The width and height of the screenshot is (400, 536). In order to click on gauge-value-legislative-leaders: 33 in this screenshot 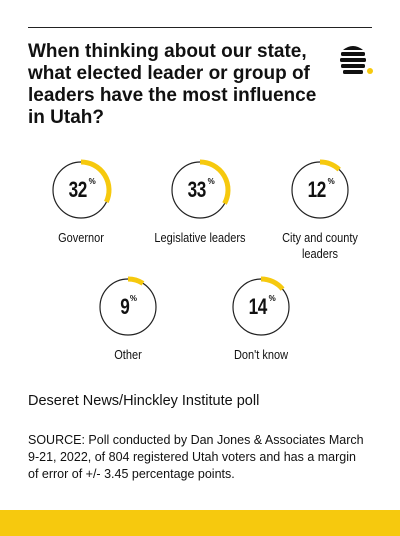, I will do `click(197, 189)`.